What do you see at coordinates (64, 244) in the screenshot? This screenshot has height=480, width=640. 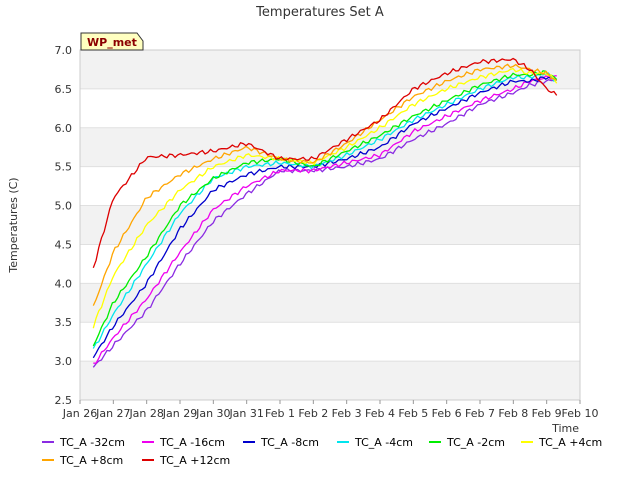 I see `y-tick-label: 4.5` at bounding box center [64, 244].